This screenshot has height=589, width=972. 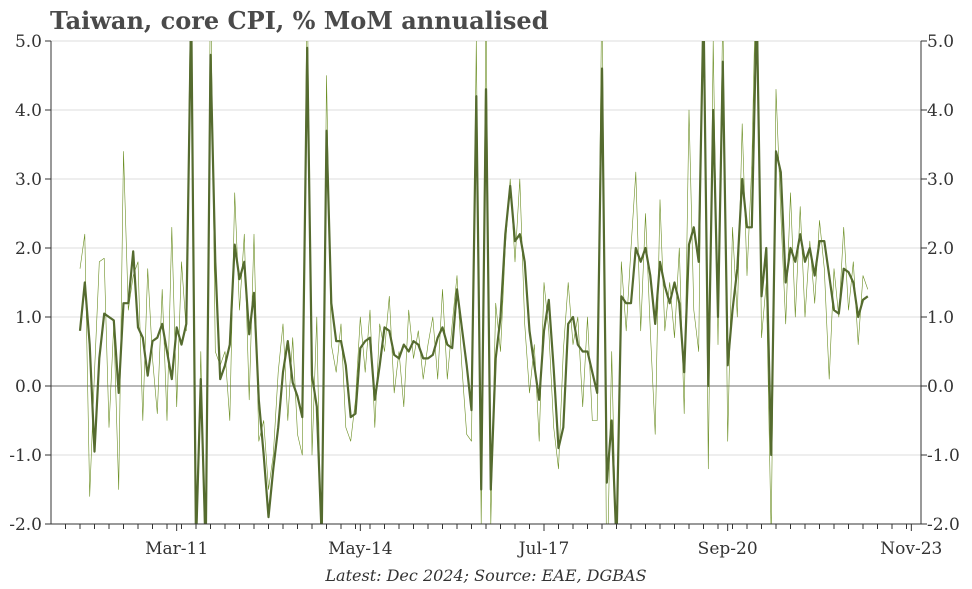 What do you see at coordinates (486, 575) in the screenshot?
I see `source-note: Latest: Dec 2024; Source: EAE, DGBAS` at bounding box center [486, 575].